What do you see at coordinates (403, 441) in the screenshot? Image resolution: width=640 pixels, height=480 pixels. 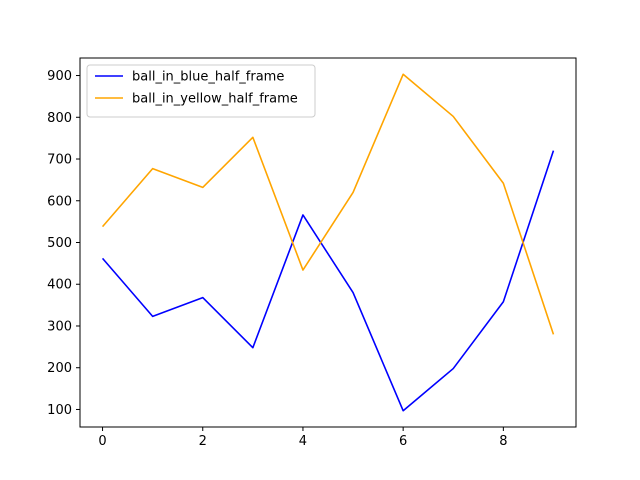 I see `x-tick-label: 6` at bounding box center [403, 441].